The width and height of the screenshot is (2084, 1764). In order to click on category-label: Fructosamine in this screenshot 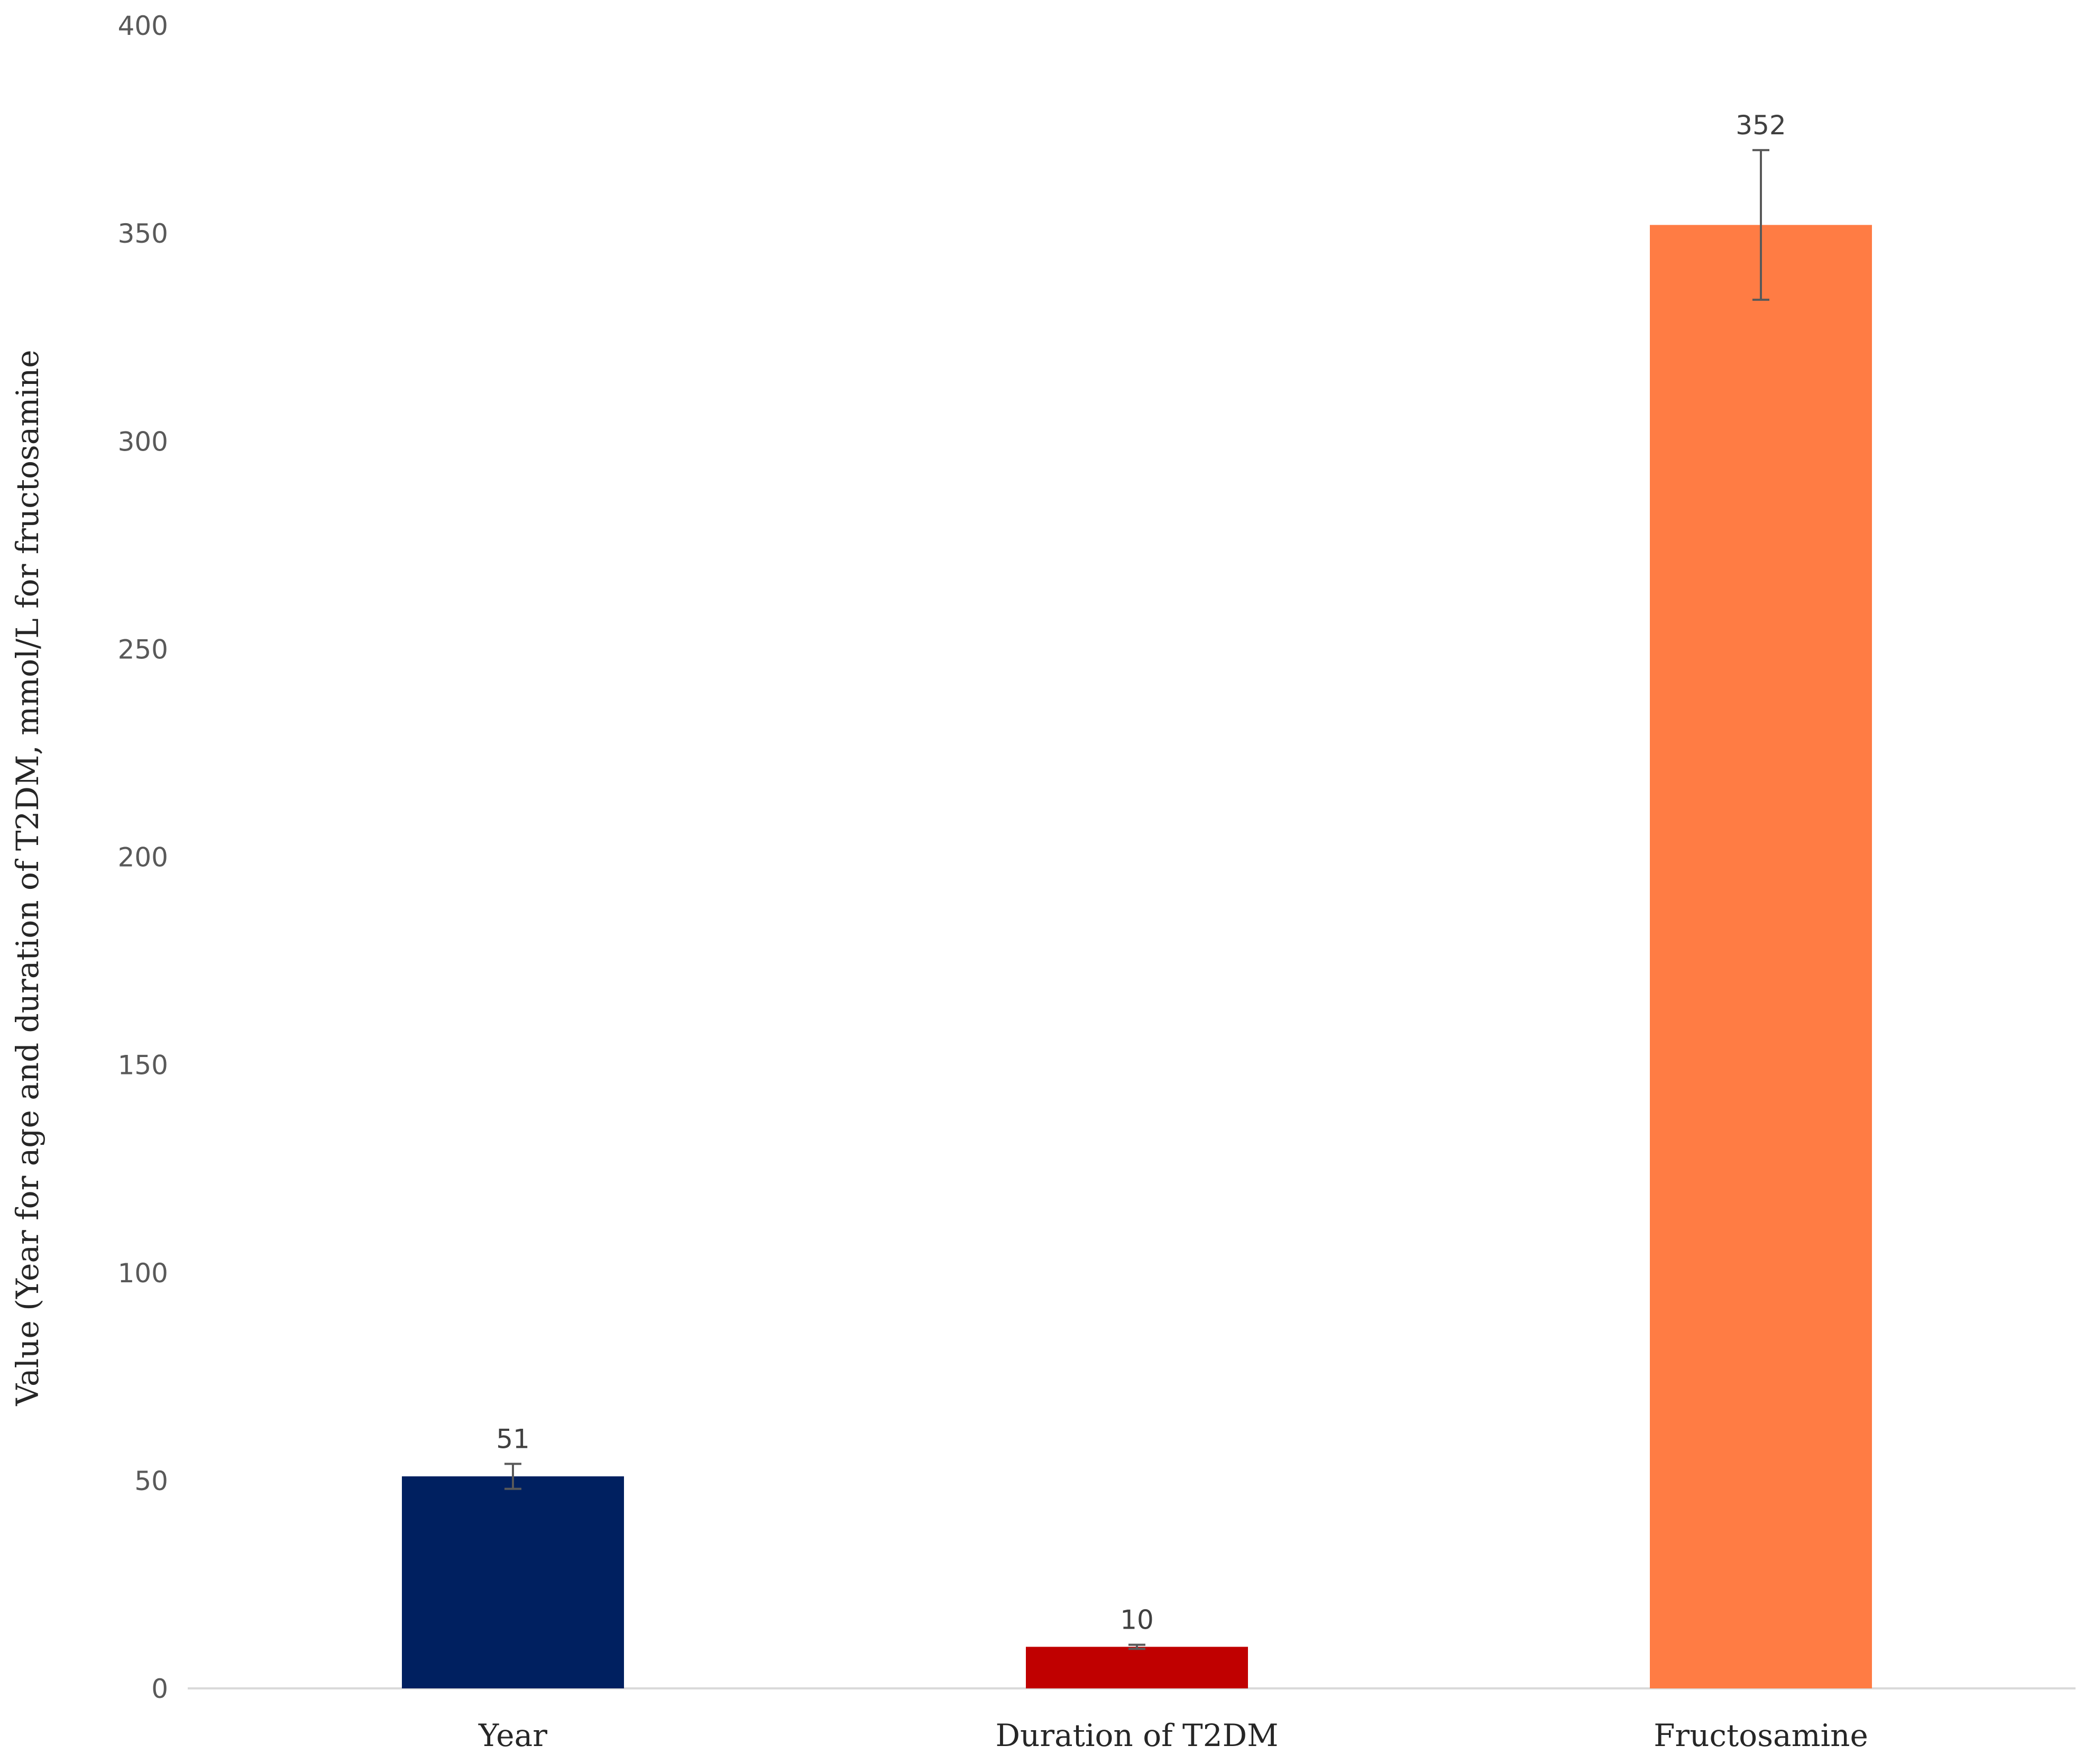, I will do `click(1761, 1735)`.